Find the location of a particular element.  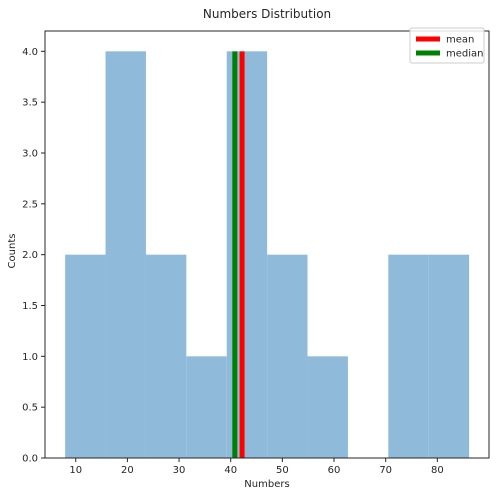

x-tick-label: 70 is located at coordinates (385, 470).